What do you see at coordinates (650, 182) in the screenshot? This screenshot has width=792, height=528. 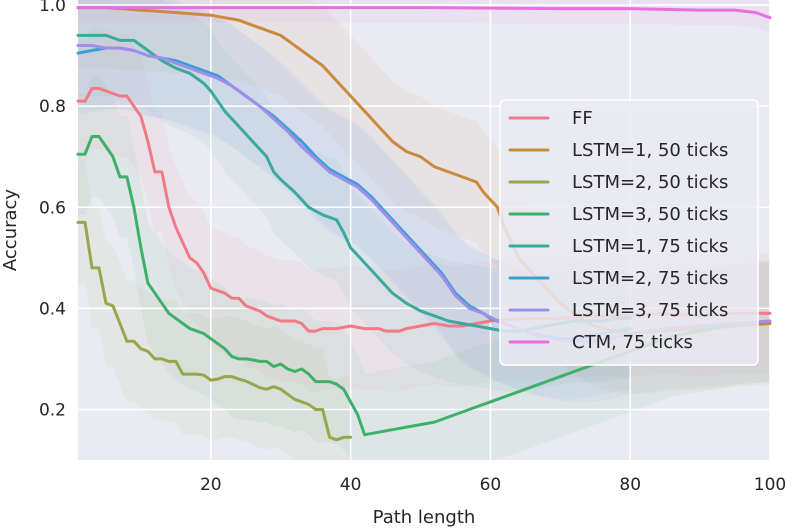 I see `legend-label-lstm-2-50-ticks: LSTM=2, 50 ticks` at bounding box center [650, 182].